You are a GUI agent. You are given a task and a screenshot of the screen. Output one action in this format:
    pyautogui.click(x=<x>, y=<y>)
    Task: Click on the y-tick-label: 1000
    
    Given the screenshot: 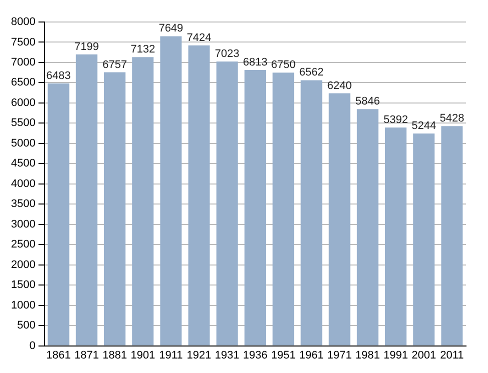 What is the action you would take?
    pyautogui.click(x=23, y=305)
    